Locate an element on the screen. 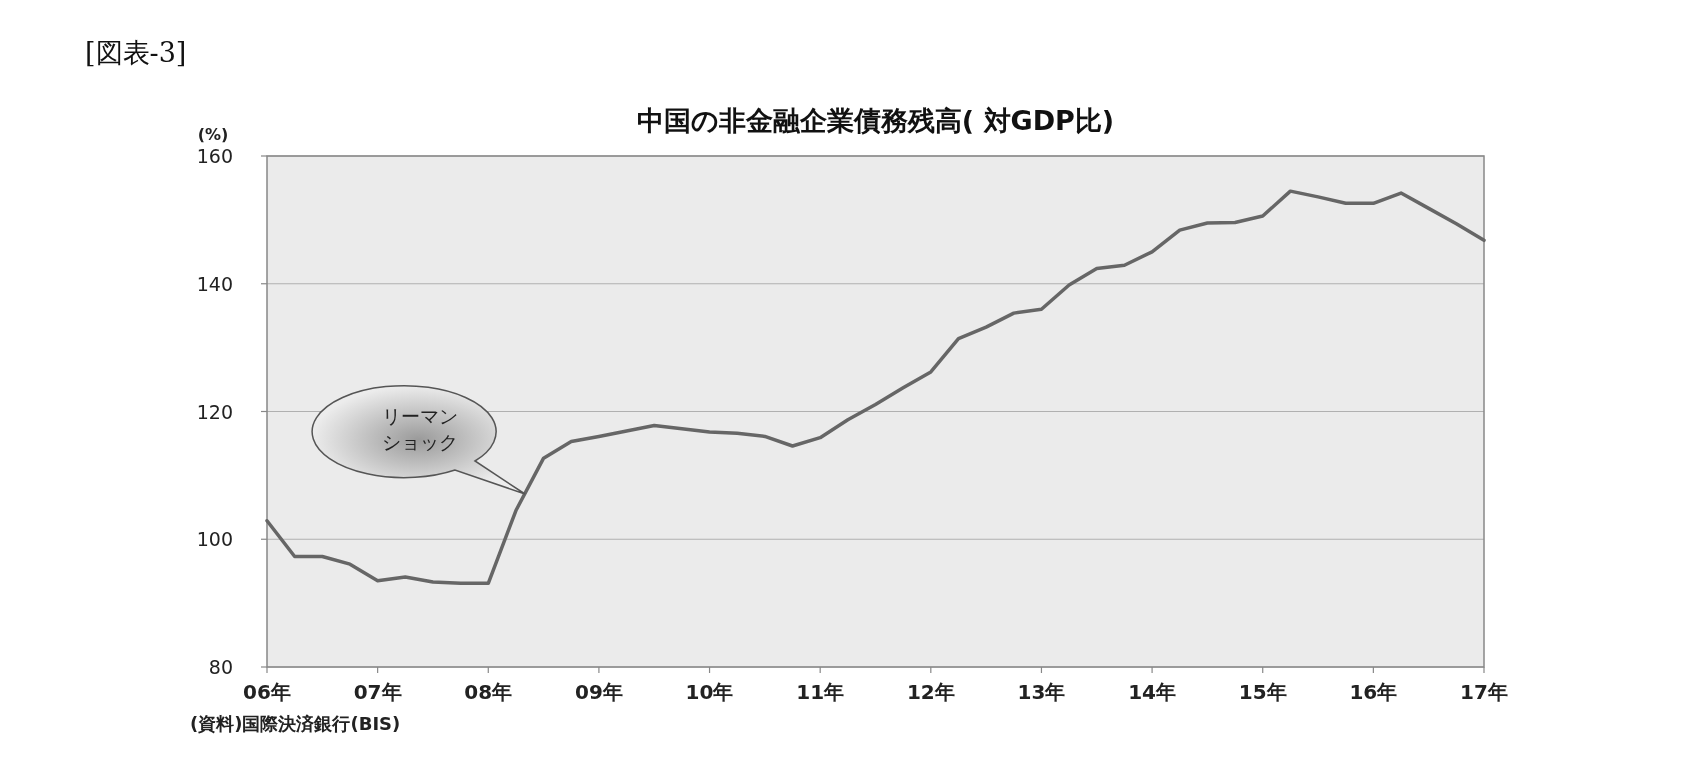 This screenshot has height=767, width=1699. y-tick-label: 120 is located at coordinates (214, 411).